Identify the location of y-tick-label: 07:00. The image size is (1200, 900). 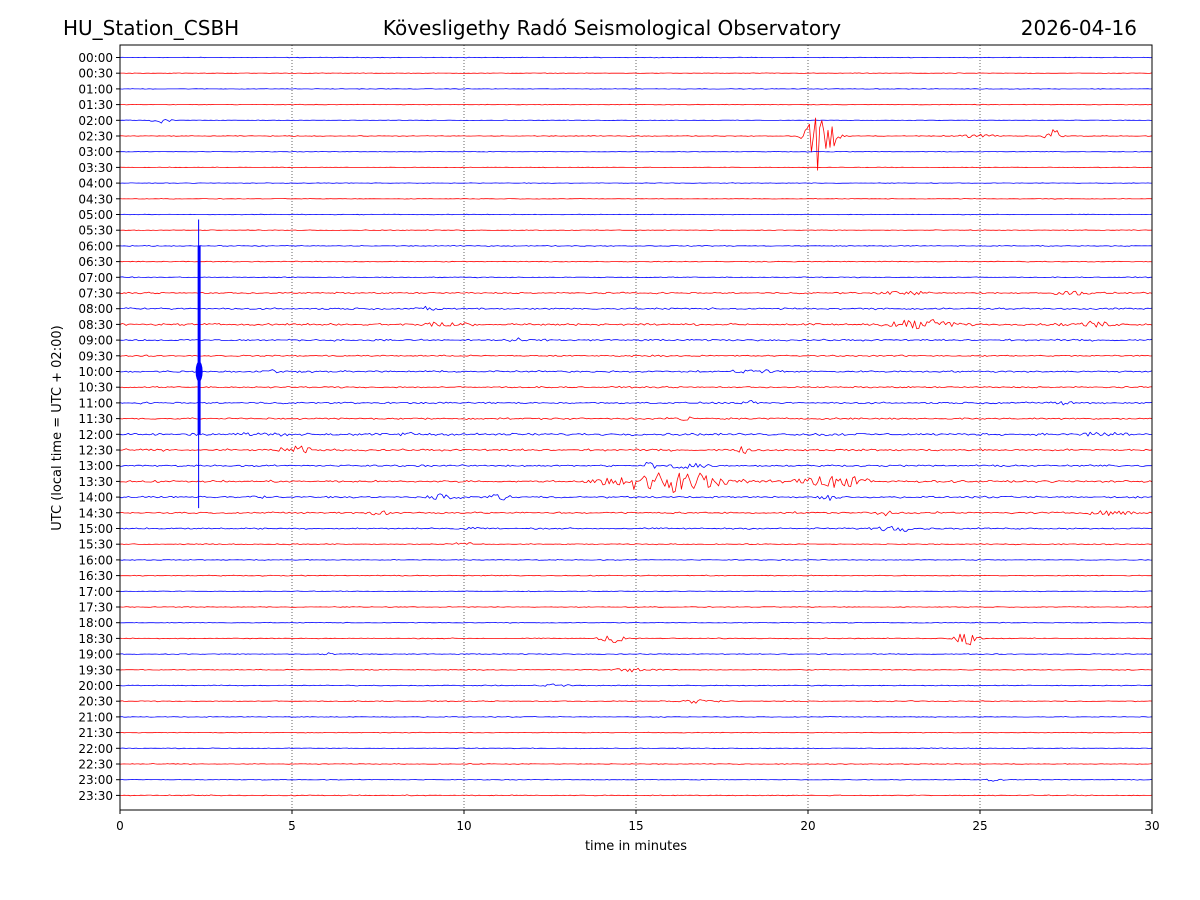
(95, 278).